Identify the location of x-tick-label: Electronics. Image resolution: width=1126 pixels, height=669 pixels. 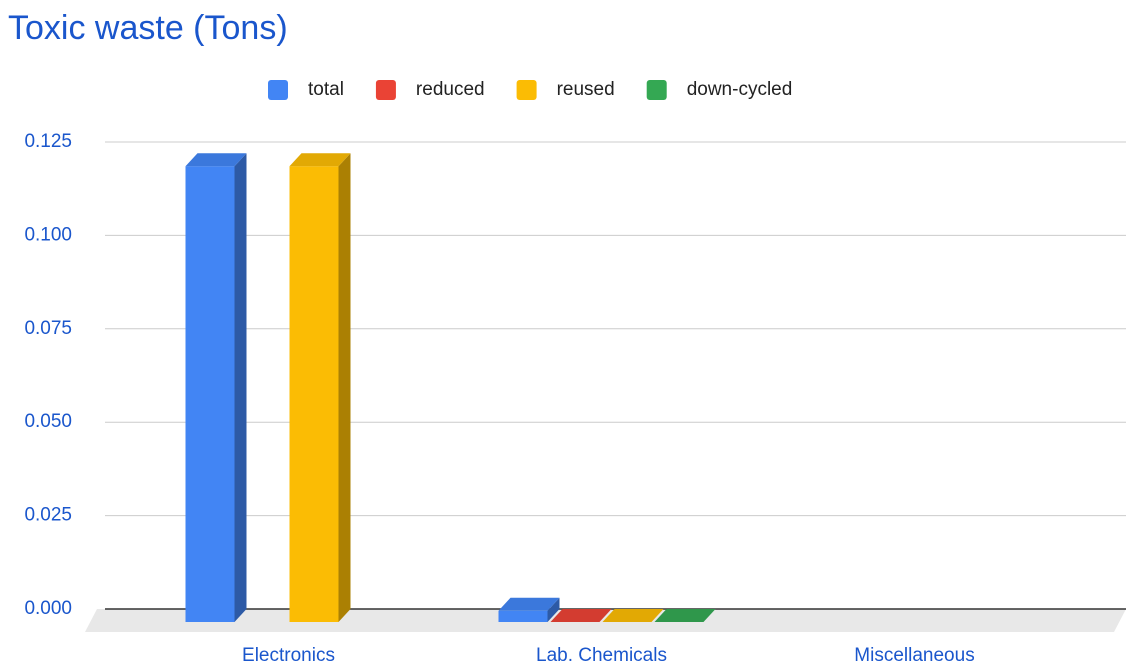
(288, 655).